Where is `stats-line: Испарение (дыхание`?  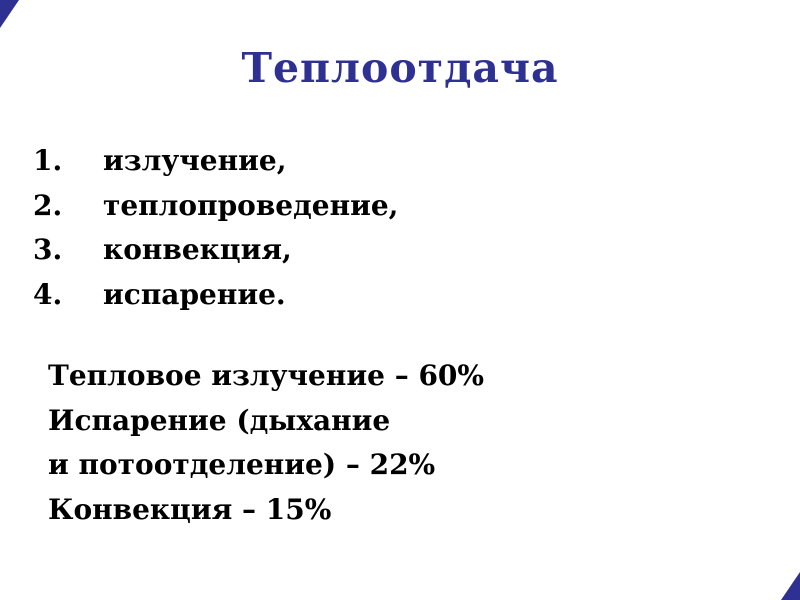 stats-line: Испарение (дыхание is located at coordinates (219, 420).